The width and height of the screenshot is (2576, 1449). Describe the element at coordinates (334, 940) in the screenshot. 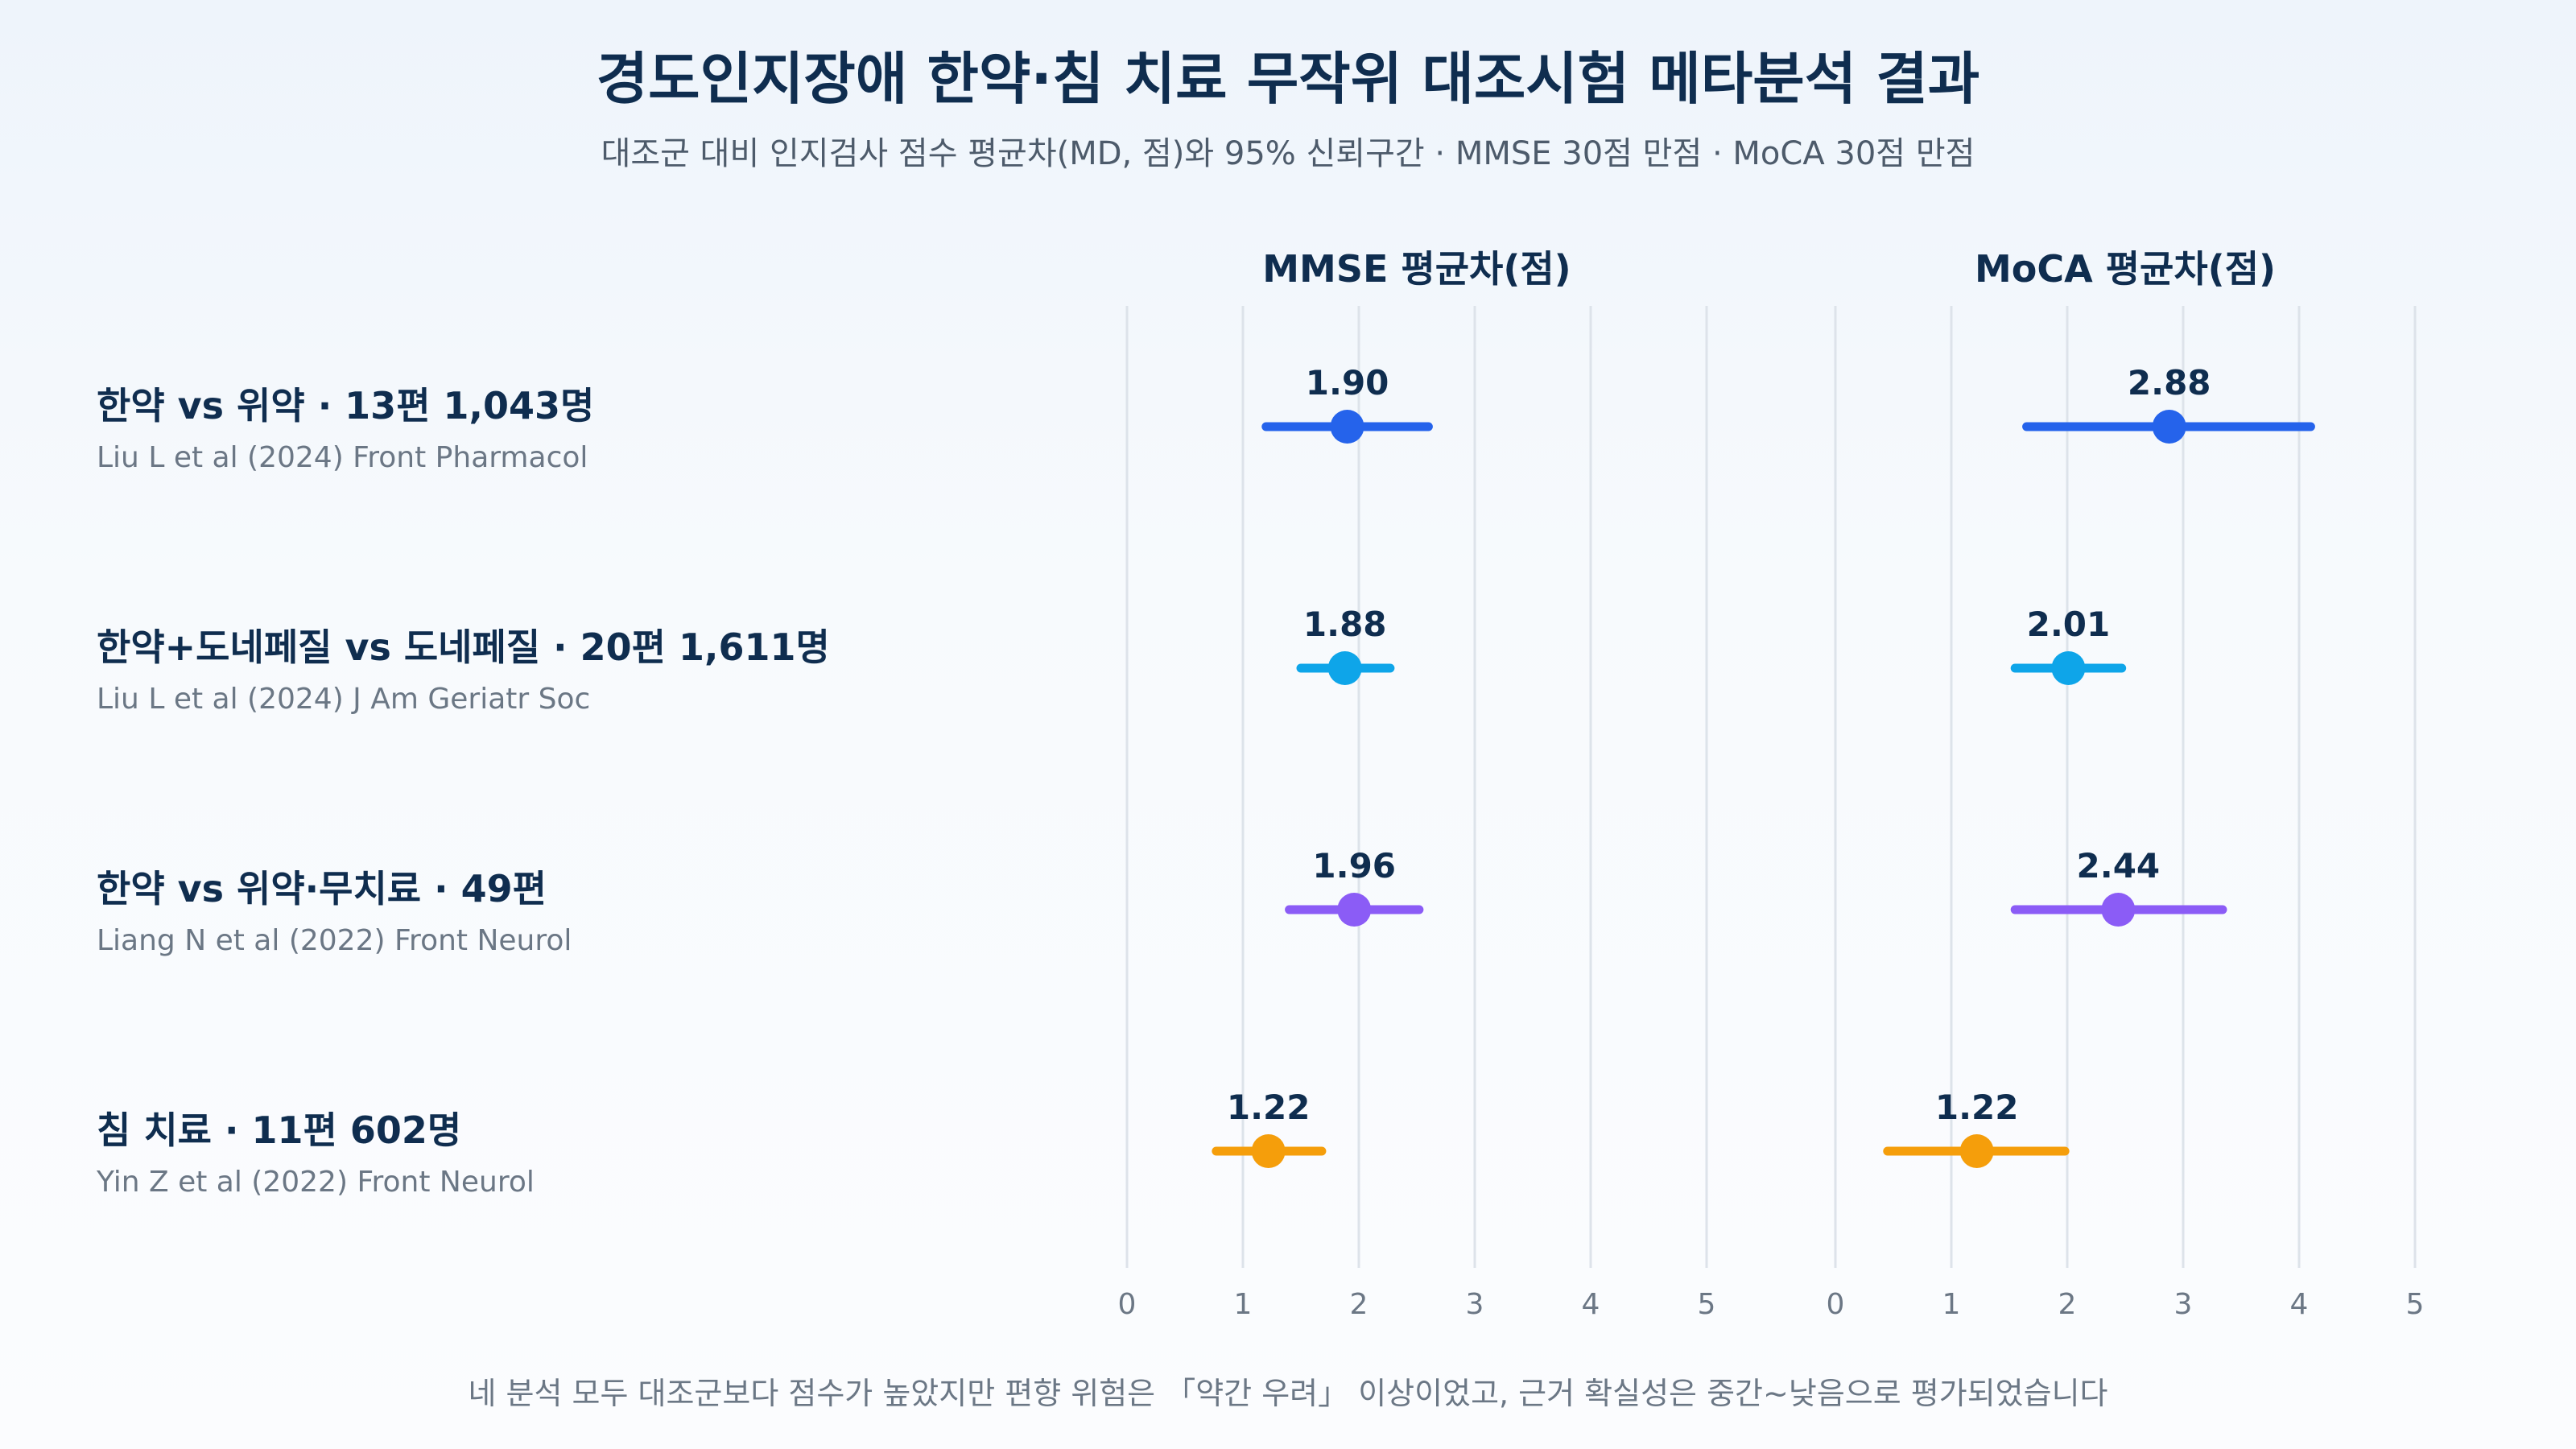

I see `row-citation: Liang N et al (2022) Front Neurol` at that location.